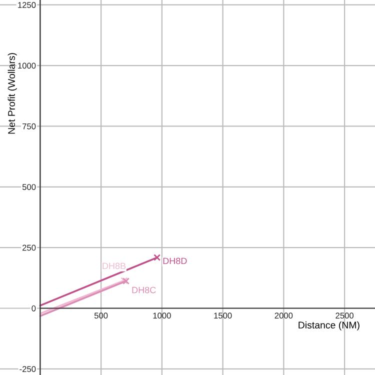  Describe the element at coordinates (27, 5) in the screenshot. I see `y-tick-label: 1250` at that location.